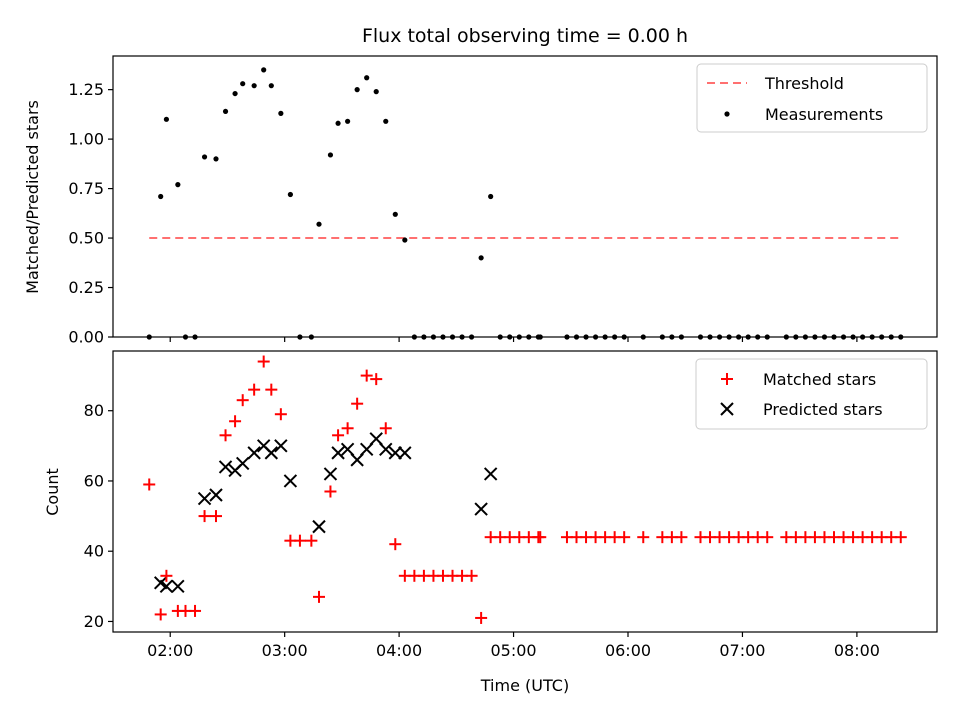  Describe the element at coordinates (524, 685) in the screenshot. I see `x-axis-label: Time (UTC)` at that location.